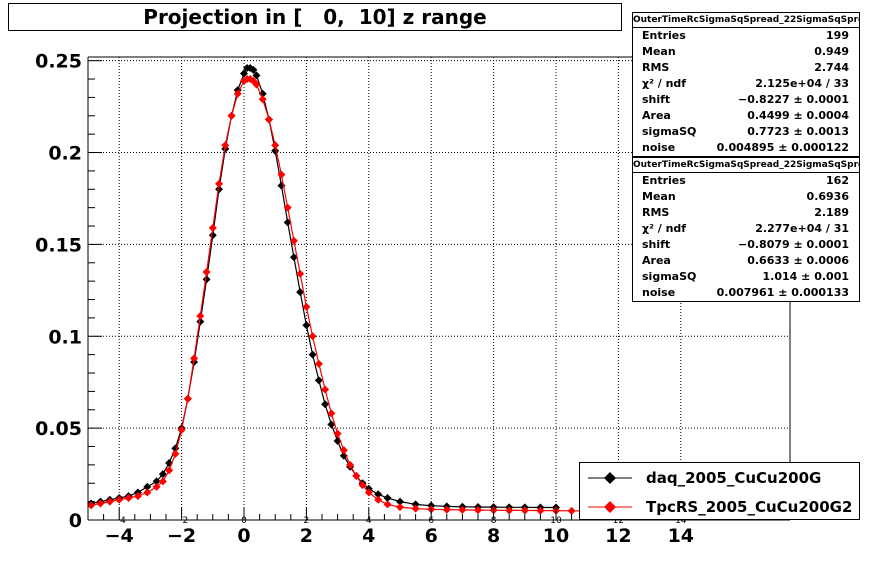  What do you see at coordinates (719, 491) in the screenshot?
I see `legend: daq_2005_CuCu200G TpcRS_2005_CuCu200G2` at bounding box center [719, 491].